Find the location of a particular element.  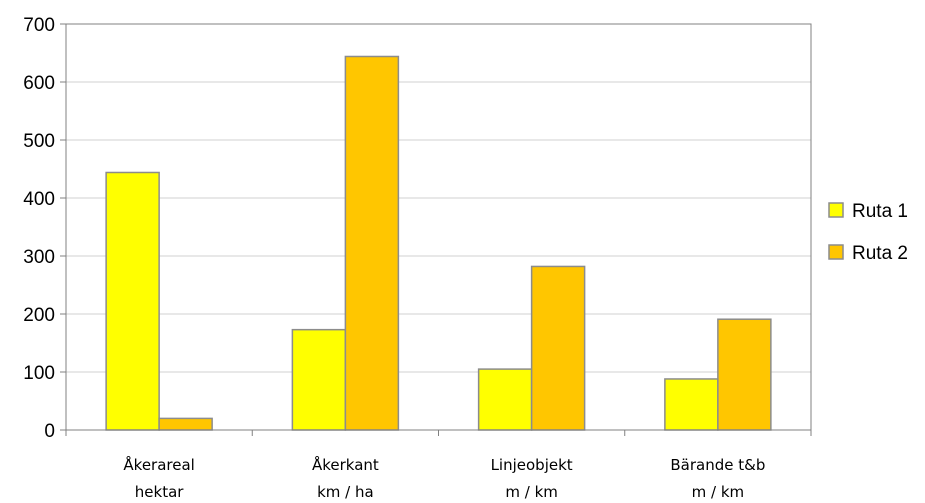

legend-label: Ruta 1 is located at coordinates (880, 211).